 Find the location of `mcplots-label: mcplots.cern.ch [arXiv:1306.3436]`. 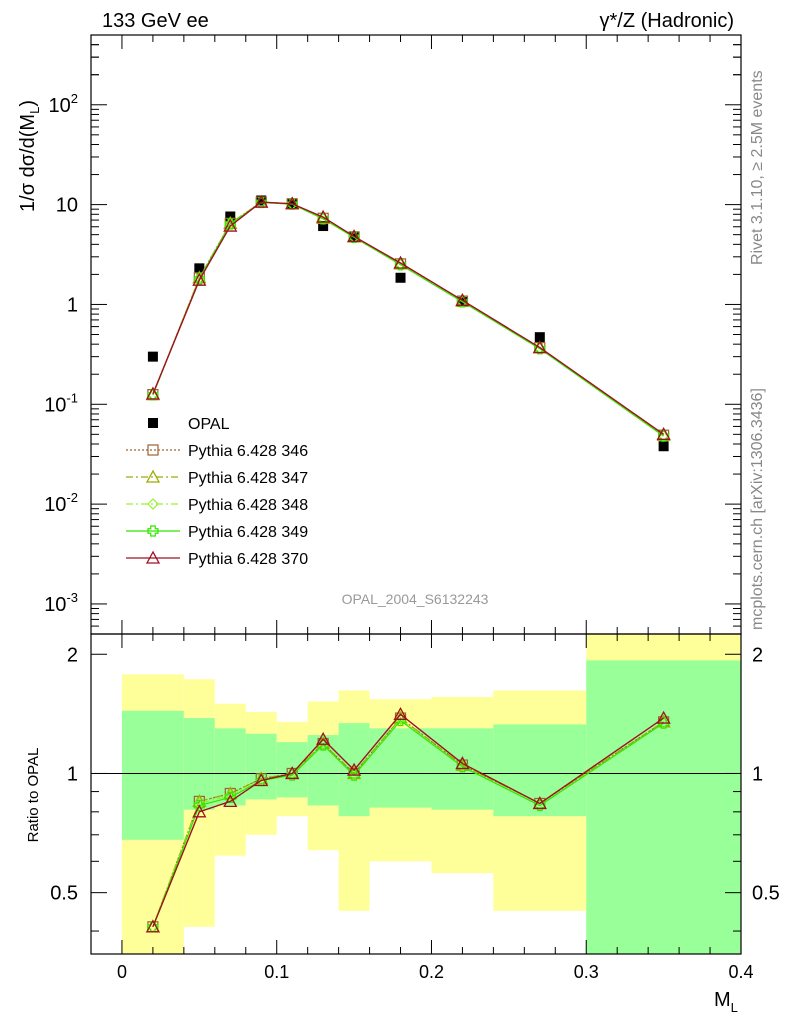

mcplots-label: mcplots.cern.ch [arXiv:1306.3436] is located at coordinates (757, 509).